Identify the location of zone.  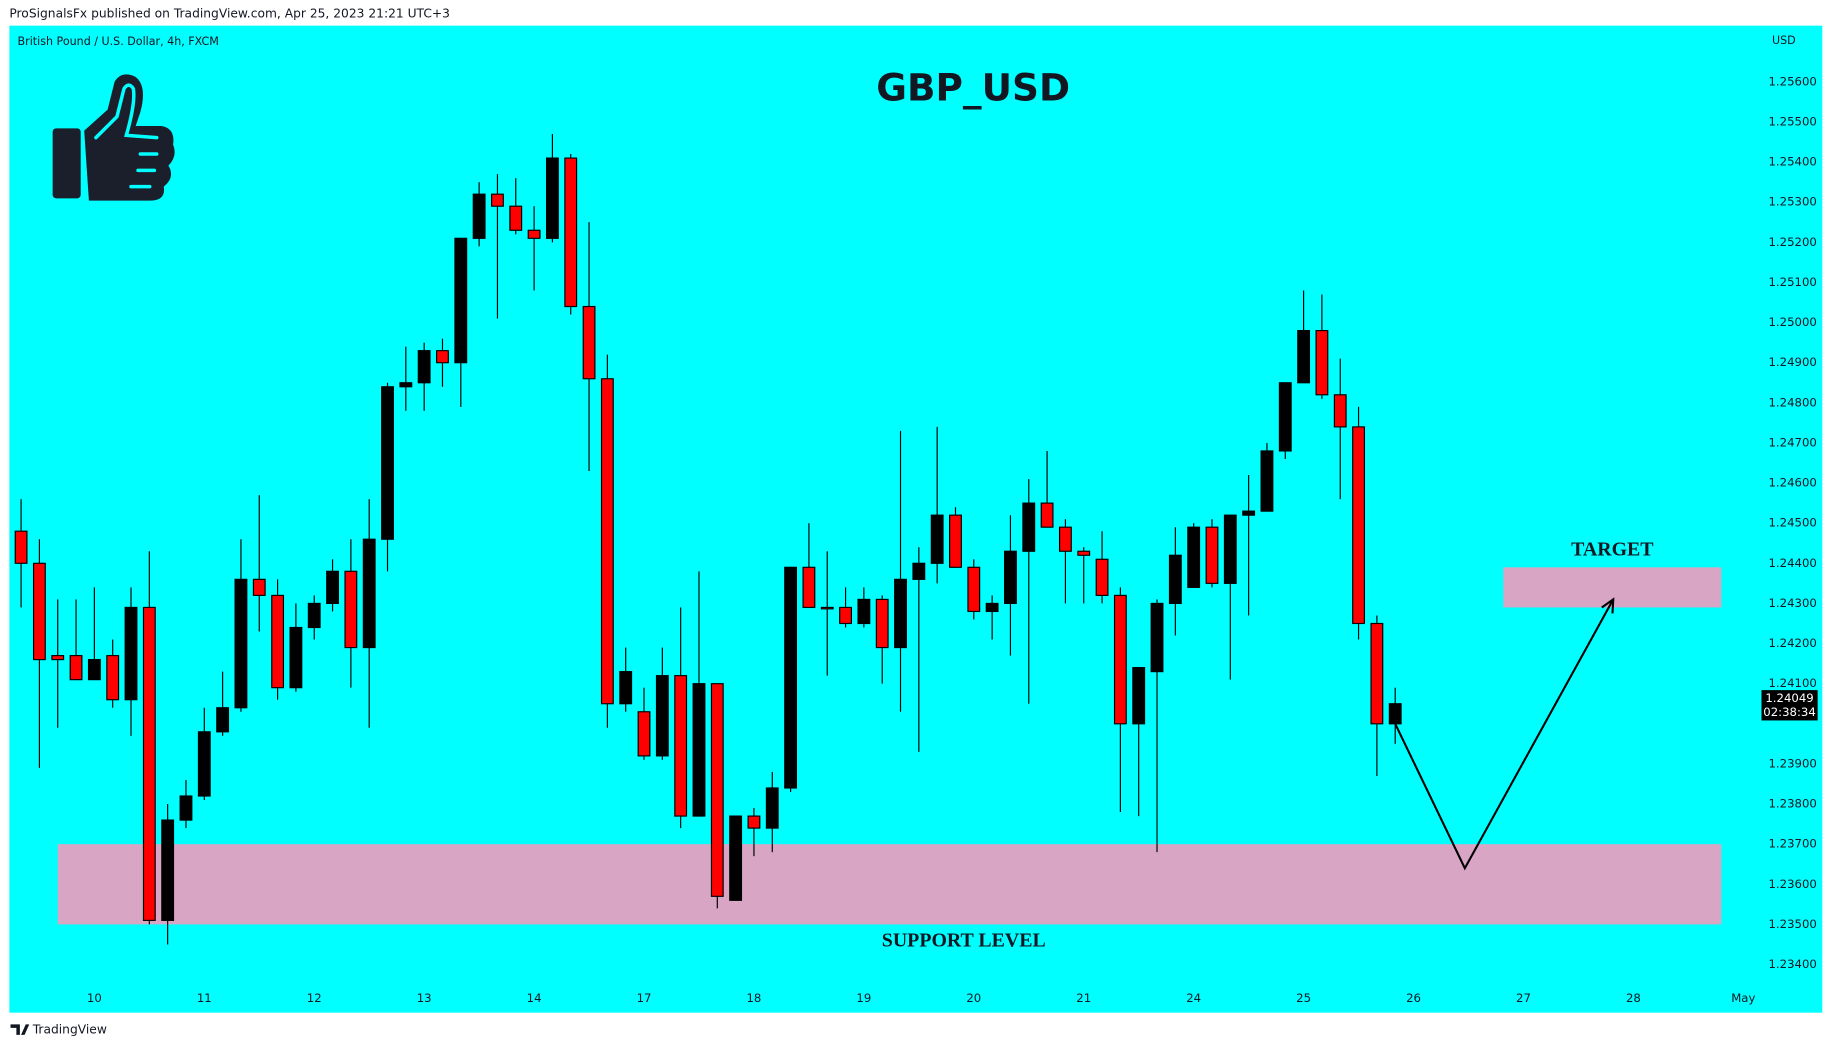
(889, 884).